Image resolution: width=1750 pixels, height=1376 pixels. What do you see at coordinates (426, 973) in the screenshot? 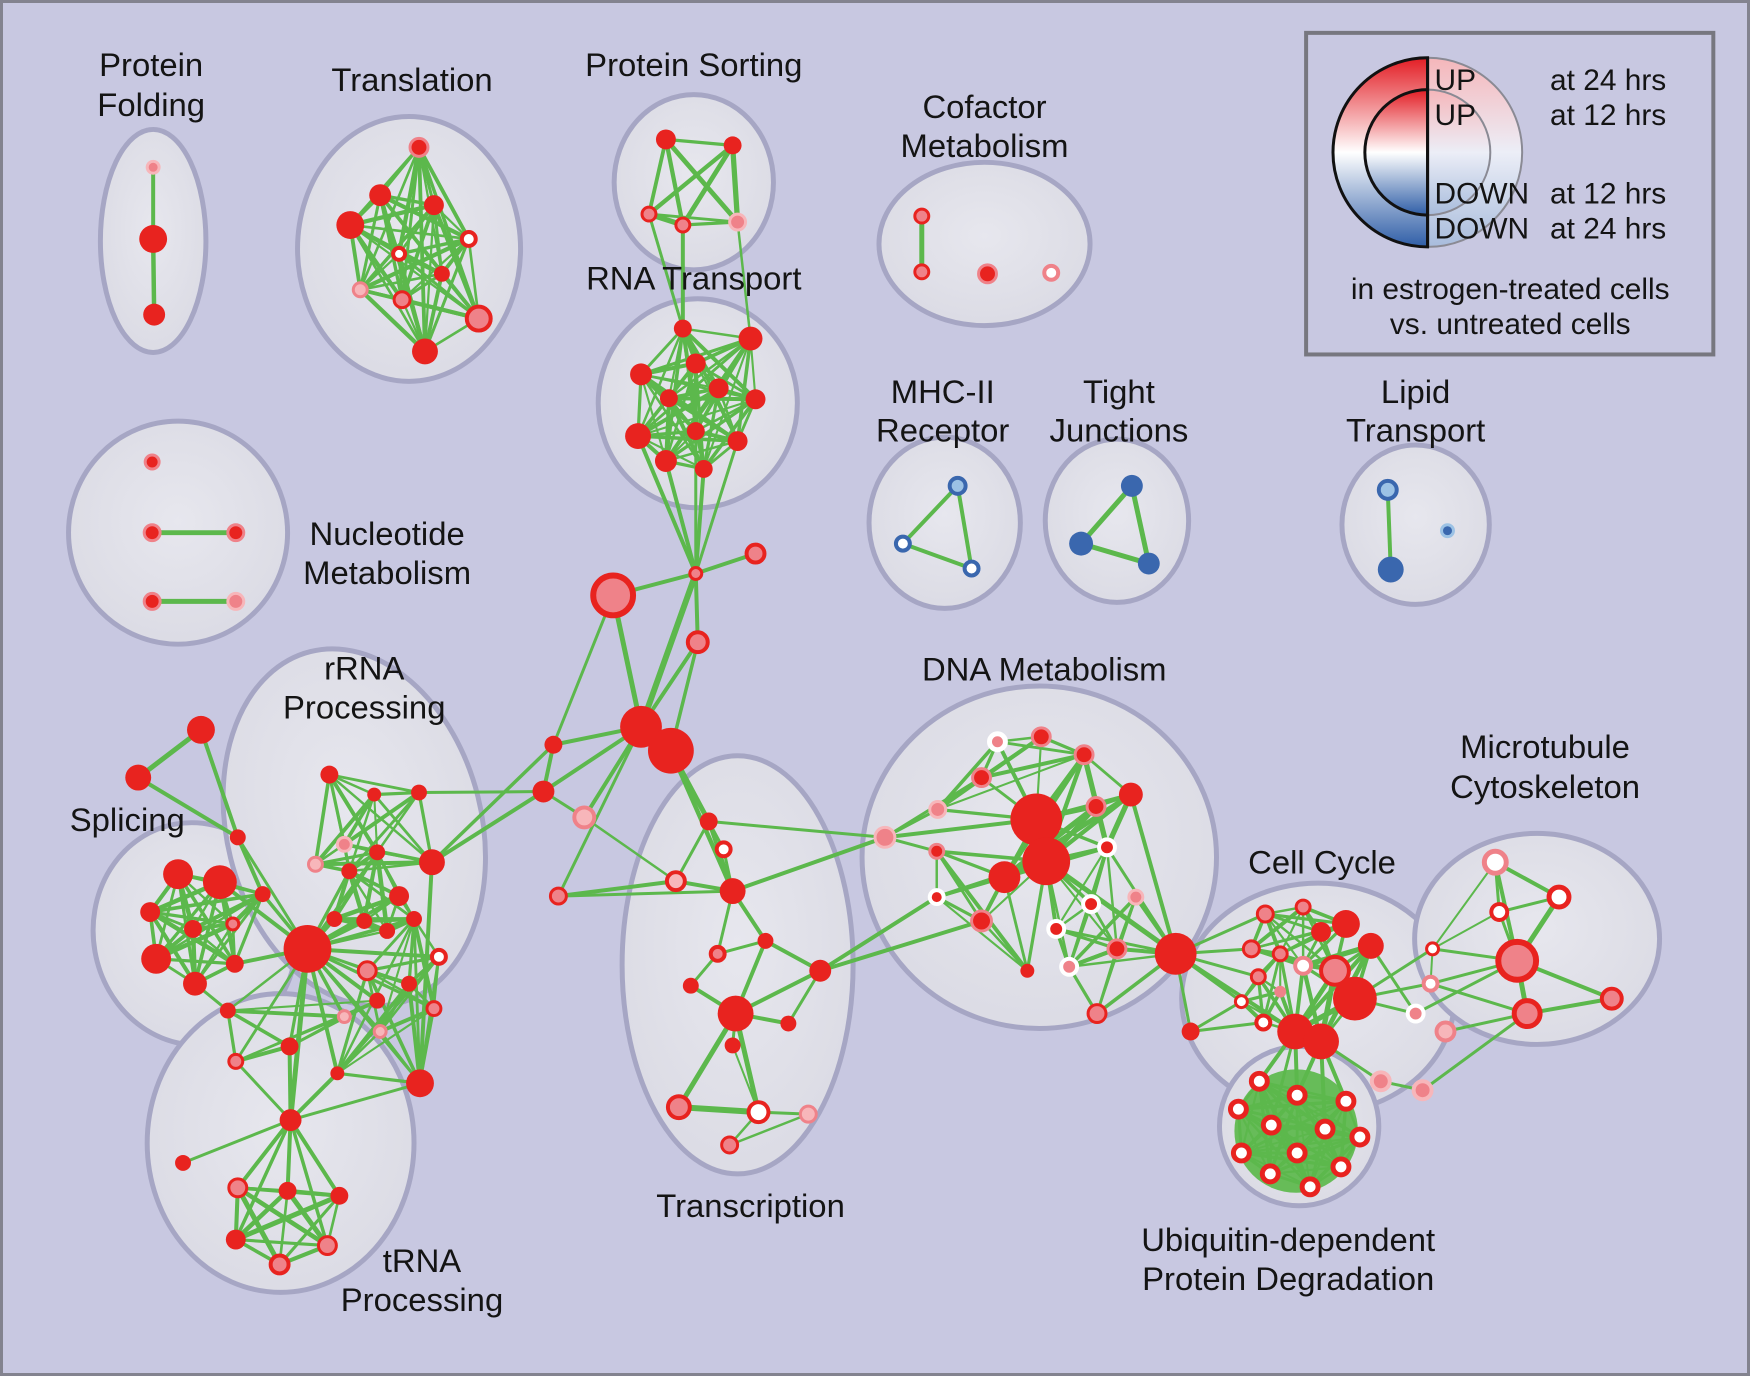
I see `edge-rr8-rr27` at bounding box center [426, 973].